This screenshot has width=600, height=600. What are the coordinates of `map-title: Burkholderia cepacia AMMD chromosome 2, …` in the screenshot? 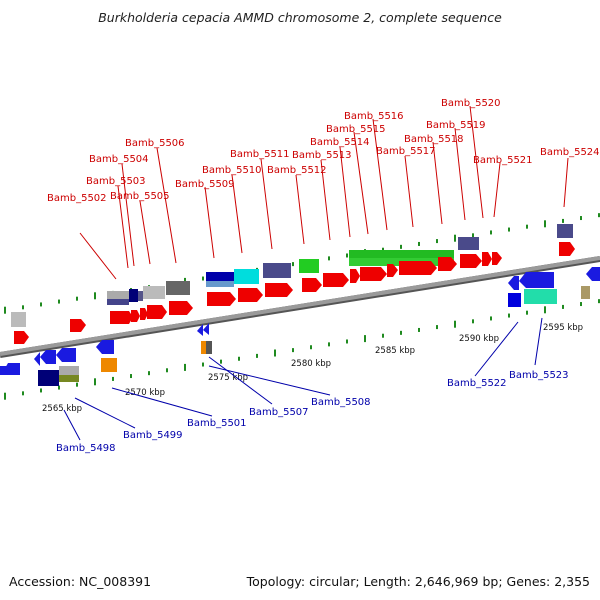 It's located at (300, 17).